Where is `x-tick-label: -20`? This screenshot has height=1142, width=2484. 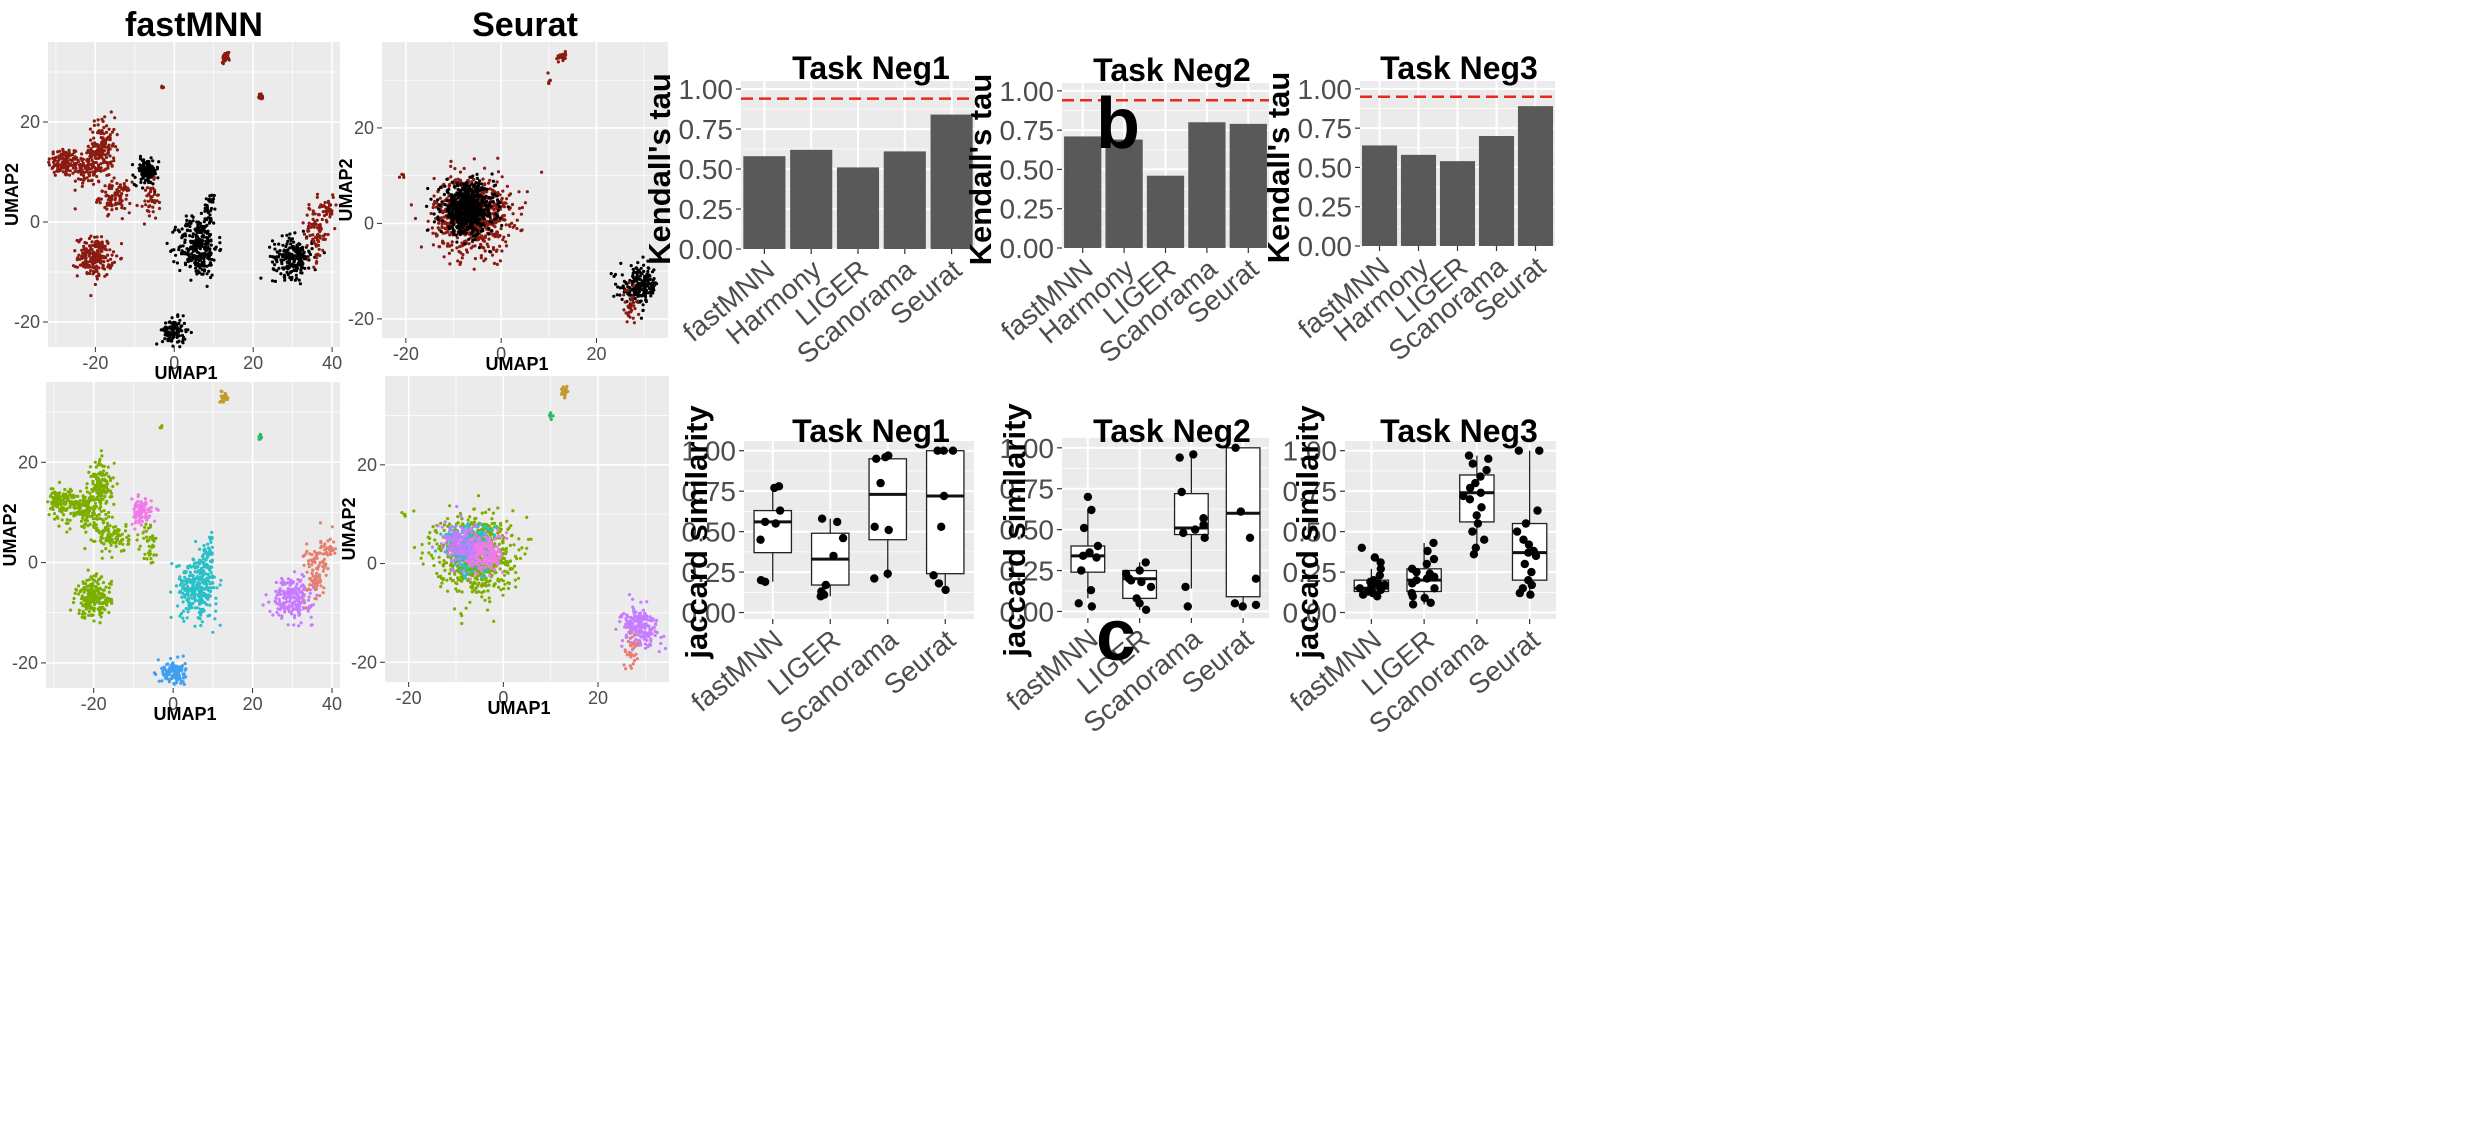
x-tick-label: -20 is located at coordinates (94, 704).